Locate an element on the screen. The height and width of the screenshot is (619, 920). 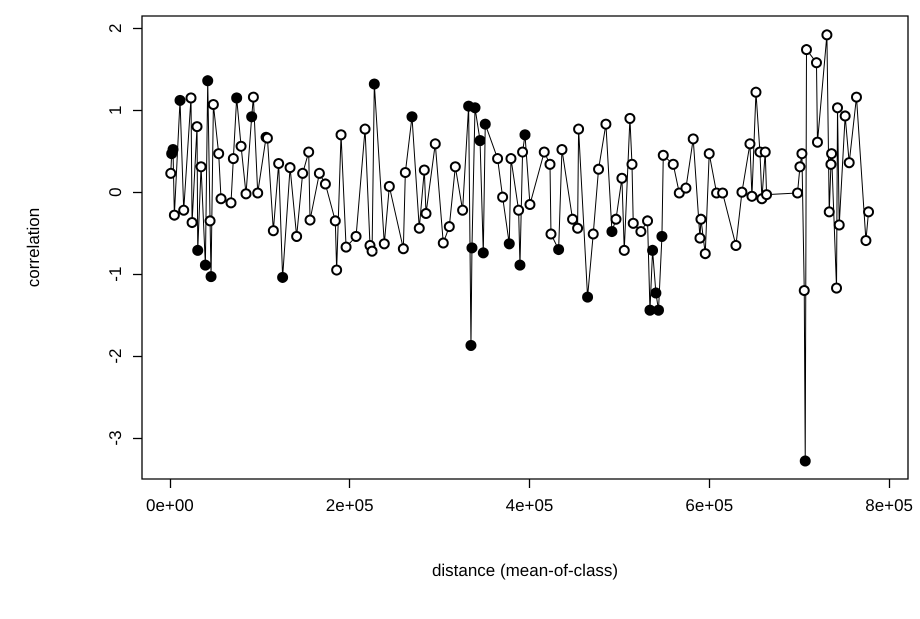
y-axis-title: correlation is located at coordinates (33, 248).